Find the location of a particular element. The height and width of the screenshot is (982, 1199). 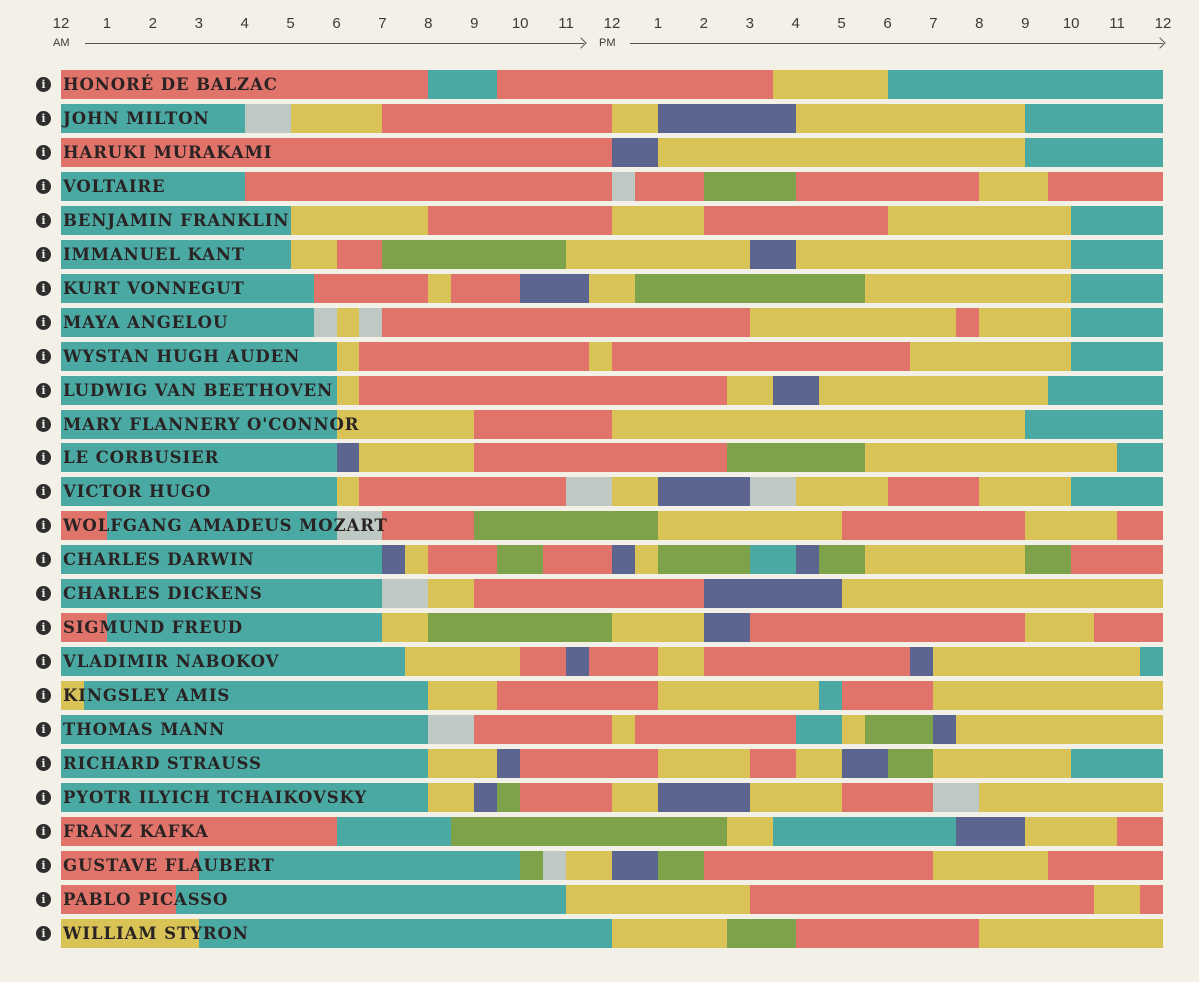

person-name: LE CORBUSIER is located at coordinates (141, 458).